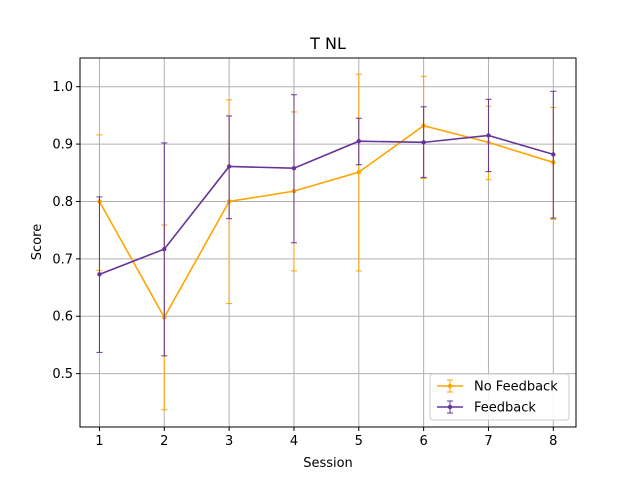  I want to click on y-tick-label: 0.8, so click(62, 202).